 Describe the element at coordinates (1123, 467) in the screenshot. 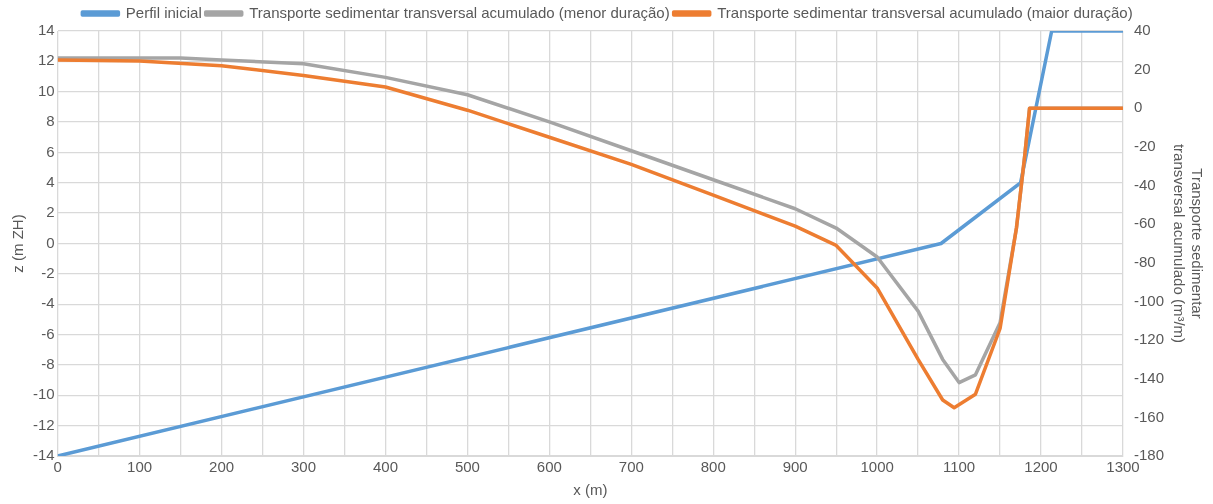

I see `x-tick-label: 1300` at that location.